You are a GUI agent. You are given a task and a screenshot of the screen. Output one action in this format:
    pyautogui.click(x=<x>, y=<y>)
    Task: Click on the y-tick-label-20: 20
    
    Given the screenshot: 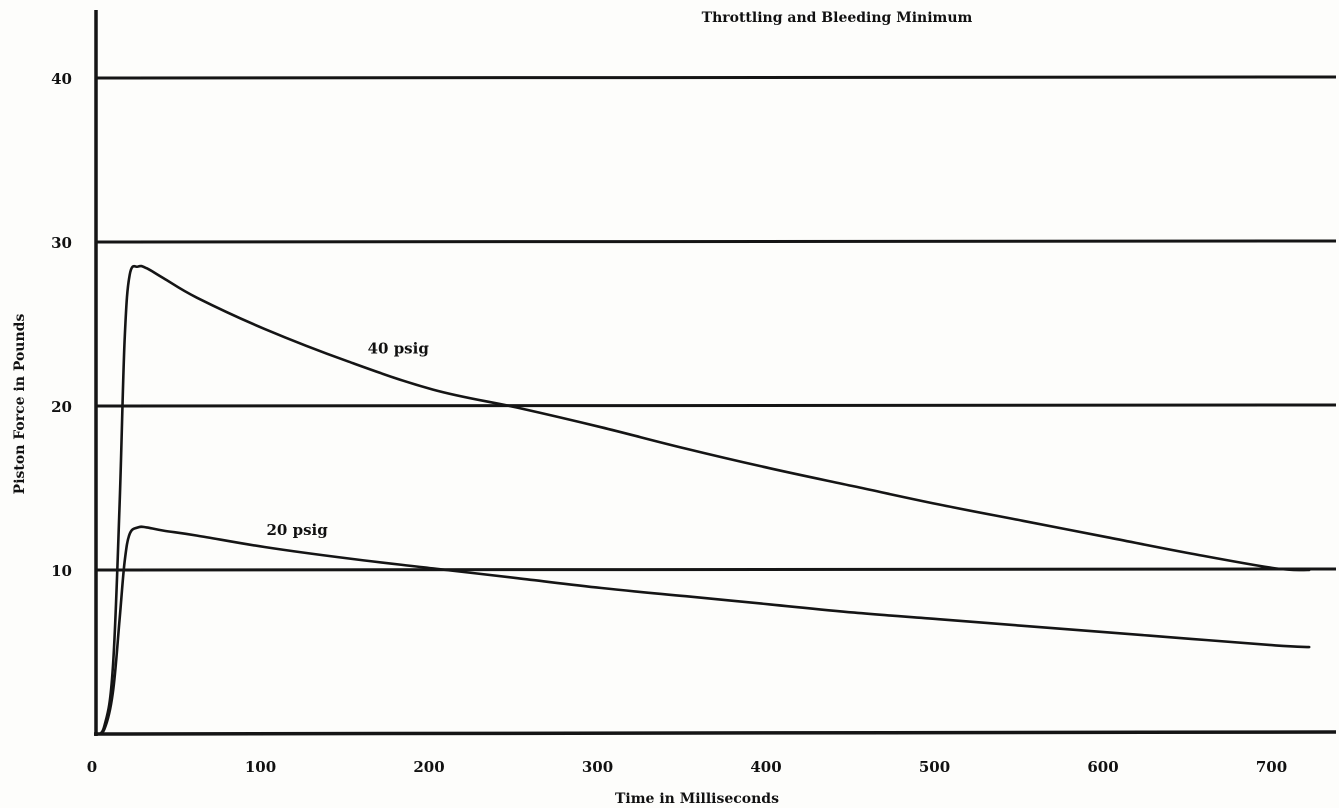 What is the action you would take?
    pyautogui.click(x=61, y=407)
    